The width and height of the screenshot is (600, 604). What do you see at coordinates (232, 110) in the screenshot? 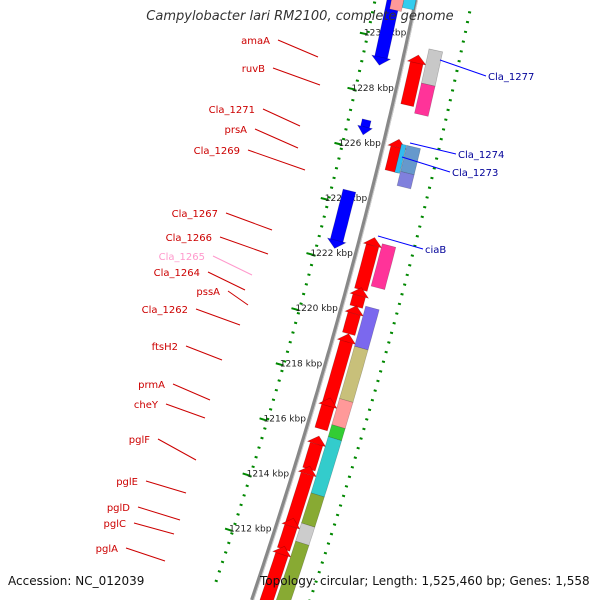
I see `forward-gene-label: Cla_1271` at bounding box center [232, 110].